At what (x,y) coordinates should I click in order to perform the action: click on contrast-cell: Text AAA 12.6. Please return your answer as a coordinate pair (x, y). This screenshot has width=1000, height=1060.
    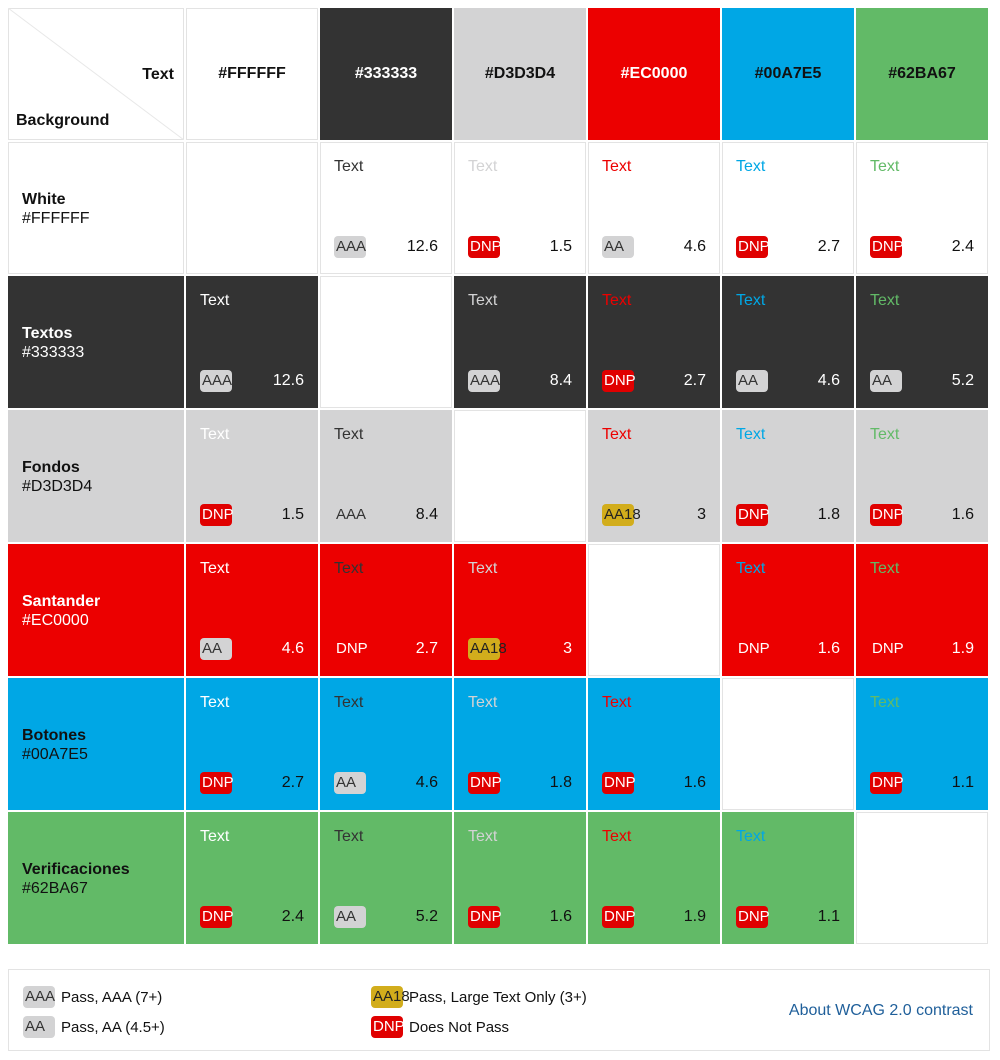
    Looking at the image, I should click on (386, 208).